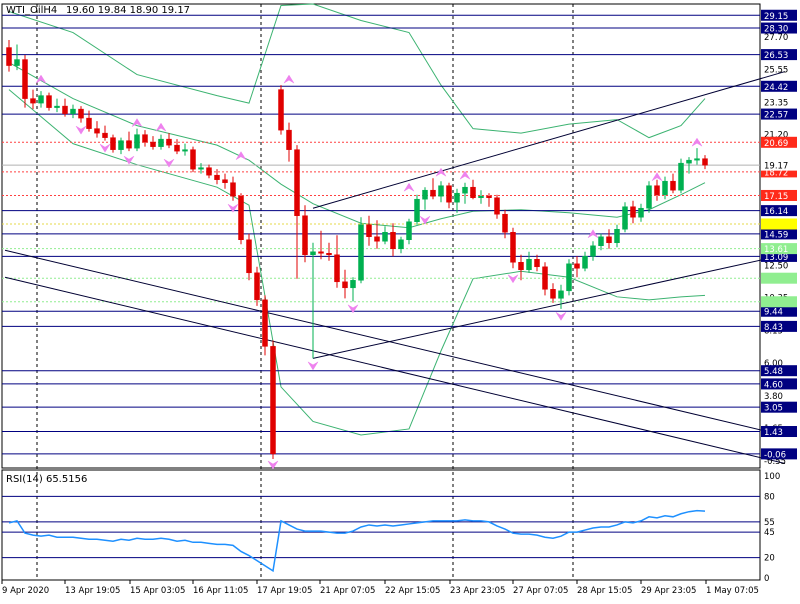 This screenshot has width=800, height=604. I want to click on x-tick-label: 29 Apr 23:05, so click(668, 591).